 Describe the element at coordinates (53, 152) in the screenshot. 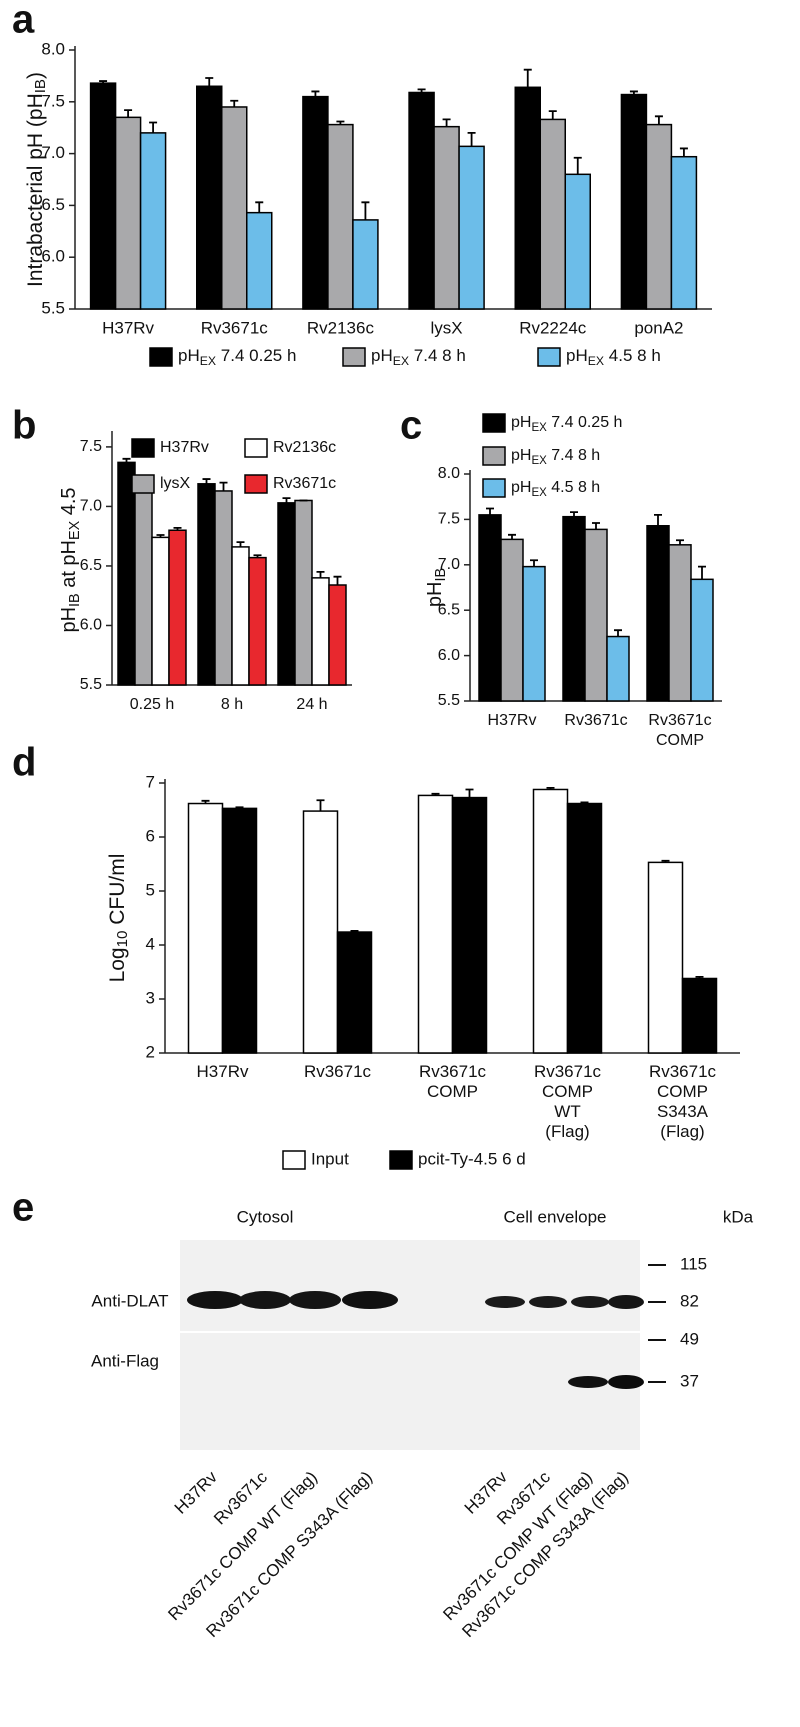

I see `y-tick-label: 7.0` at that location.